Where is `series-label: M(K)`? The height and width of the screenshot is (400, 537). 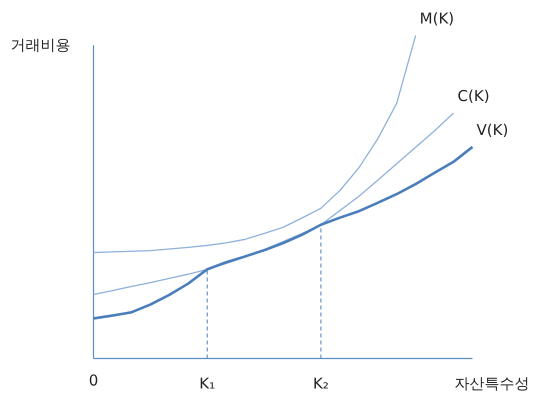 series-label: M(K) is located at coordinates (437, 19).